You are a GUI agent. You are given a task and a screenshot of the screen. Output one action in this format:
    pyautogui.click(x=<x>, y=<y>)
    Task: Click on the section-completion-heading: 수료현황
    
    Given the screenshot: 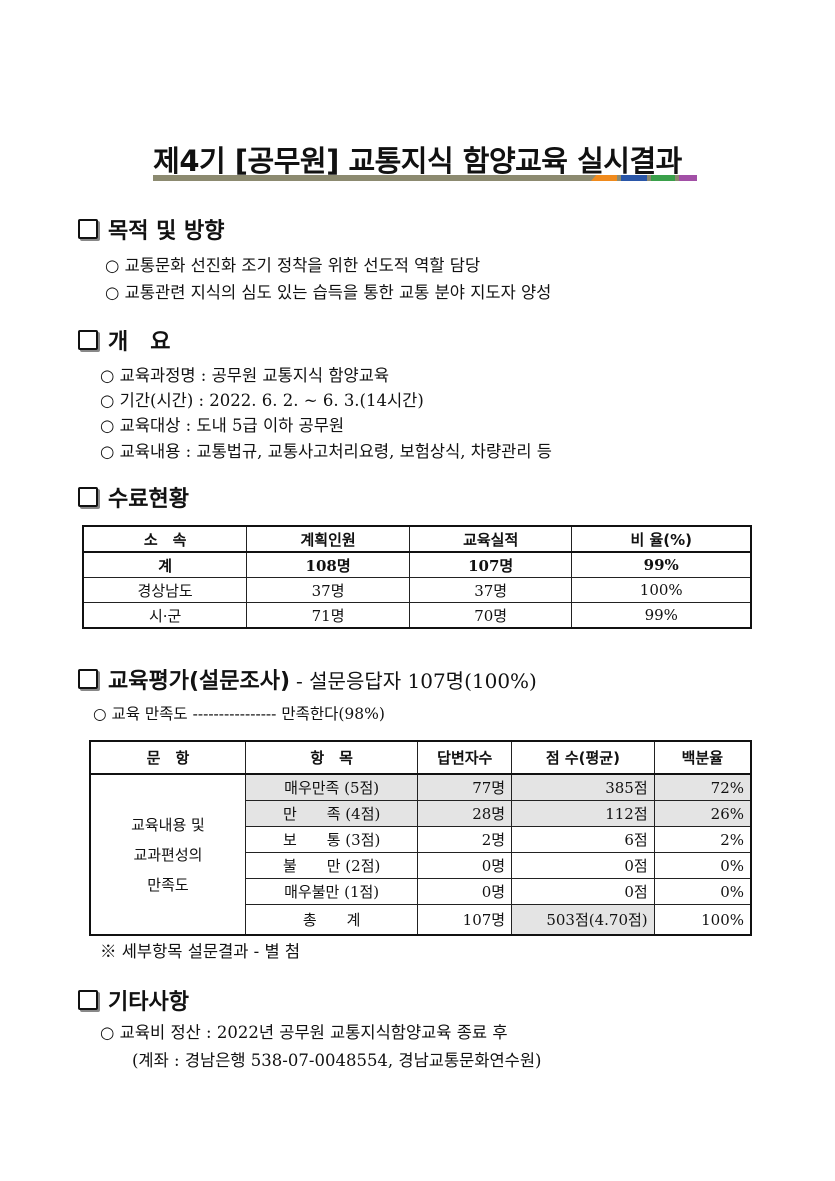 What is the action you would take?
    pyautogui.click(x=133, y=497)
    